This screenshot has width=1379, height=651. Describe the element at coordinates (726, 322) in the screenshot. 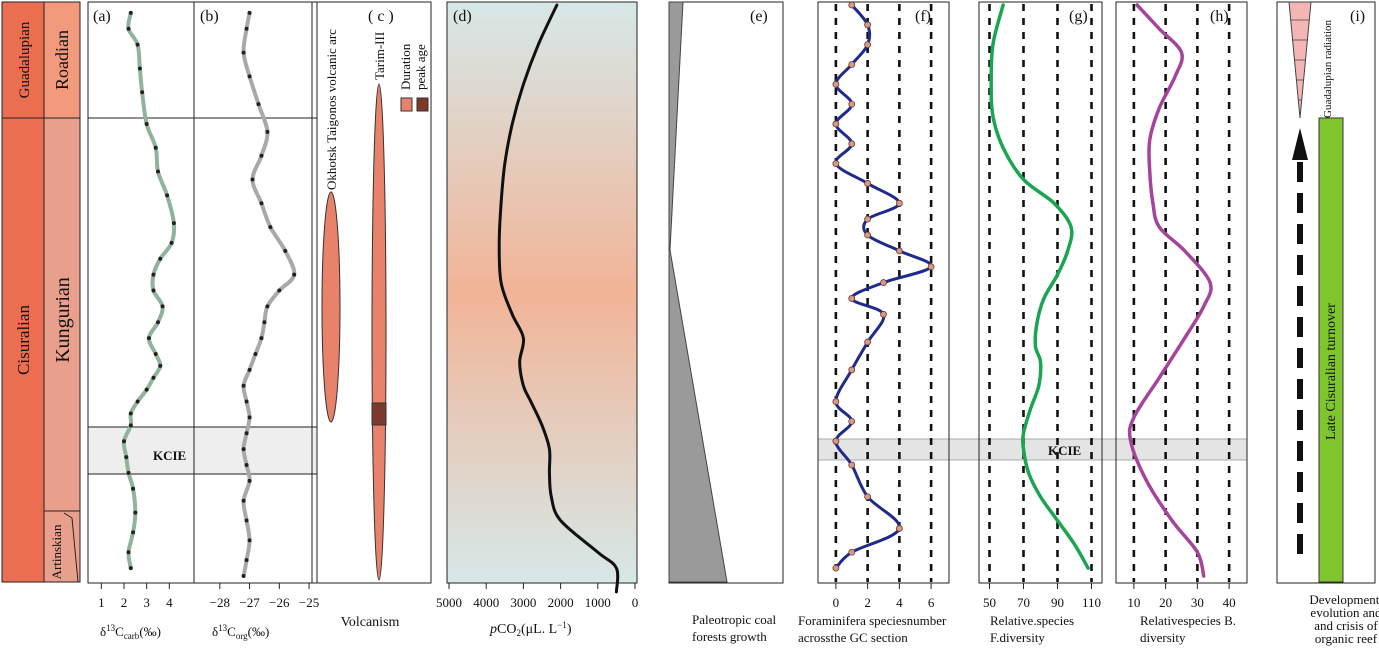

I see `panel-e: (e) Paleotropic coal forests growth` at that location.